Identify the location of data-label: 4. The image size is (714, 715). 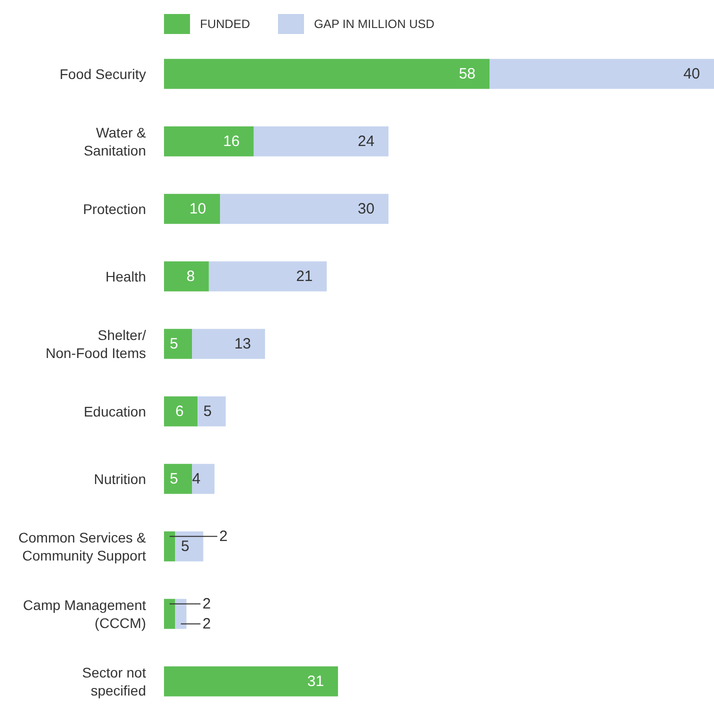
(196, 479).